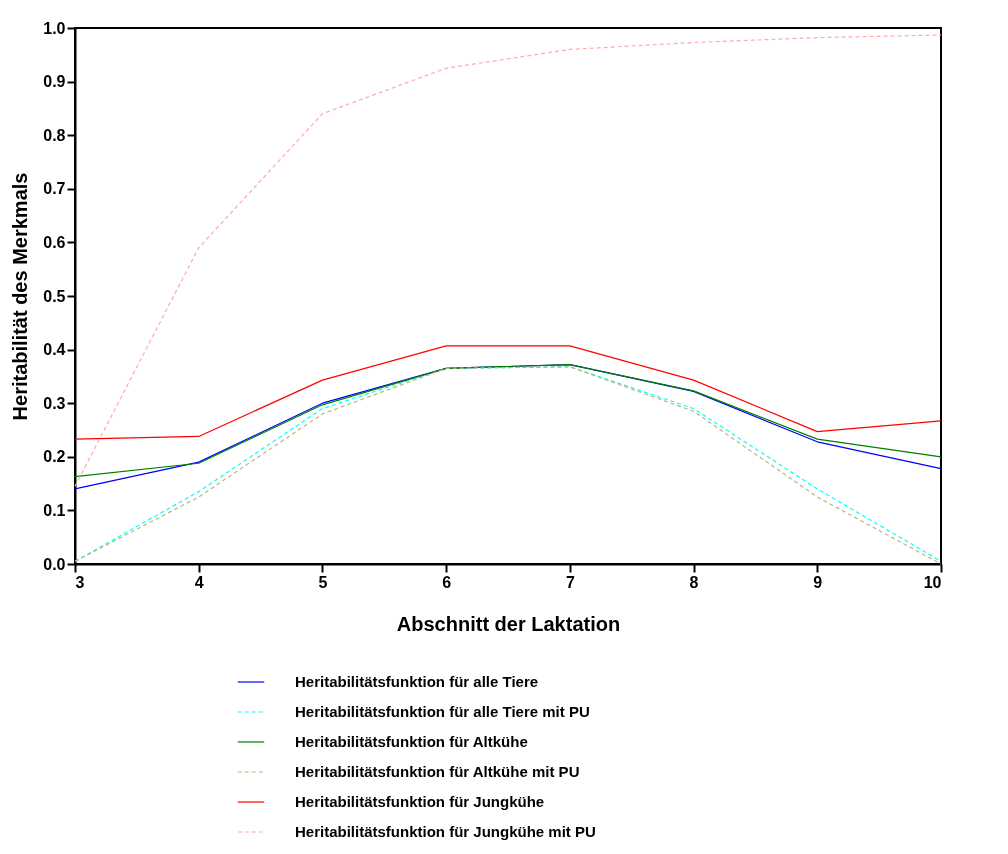 The image size is (1008, 854). What do you see at coordinates (932, 582) in the screenshot?
I see `x-tick-label: 10` at bounding box center [932, 582].